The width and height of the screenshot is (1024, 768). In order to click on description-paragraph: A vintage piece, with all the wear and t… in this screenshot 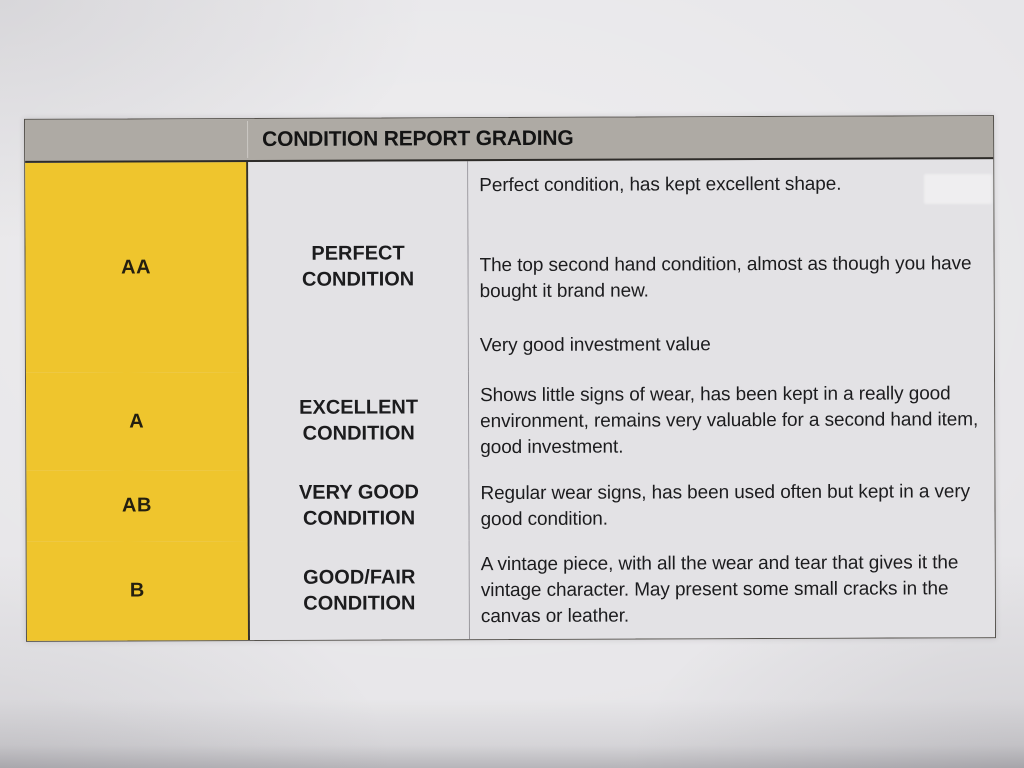, I will do `click(719, 590)`.